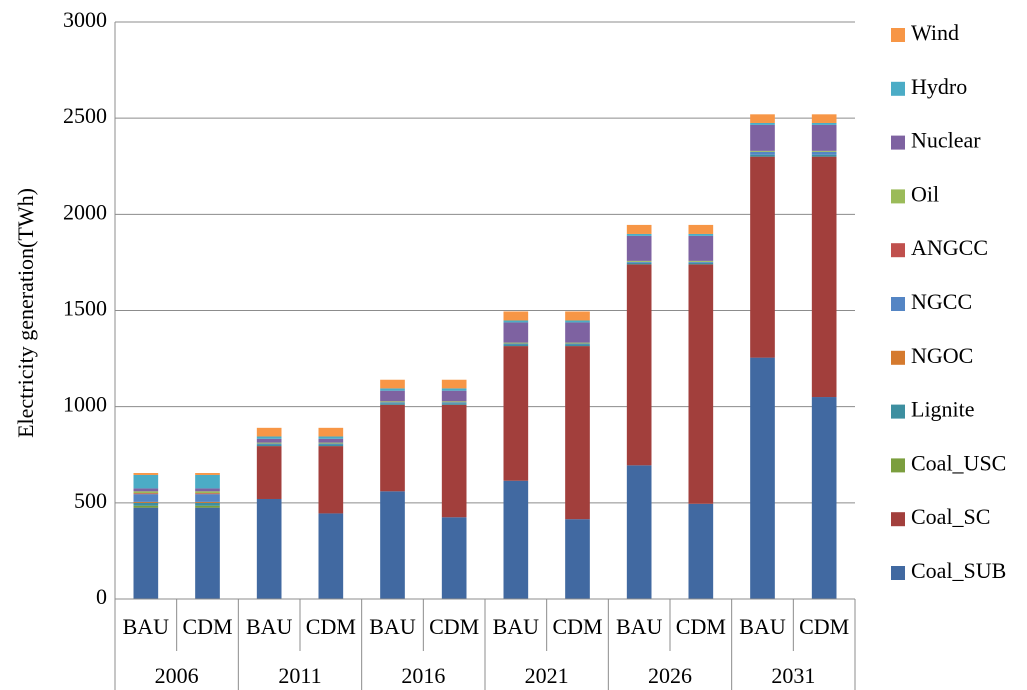 This screenshot has height=690, width=1027. Describe the element at coordinates (898, 357) in the screenshot. I see `legend-swatch-ngoc` at that location.